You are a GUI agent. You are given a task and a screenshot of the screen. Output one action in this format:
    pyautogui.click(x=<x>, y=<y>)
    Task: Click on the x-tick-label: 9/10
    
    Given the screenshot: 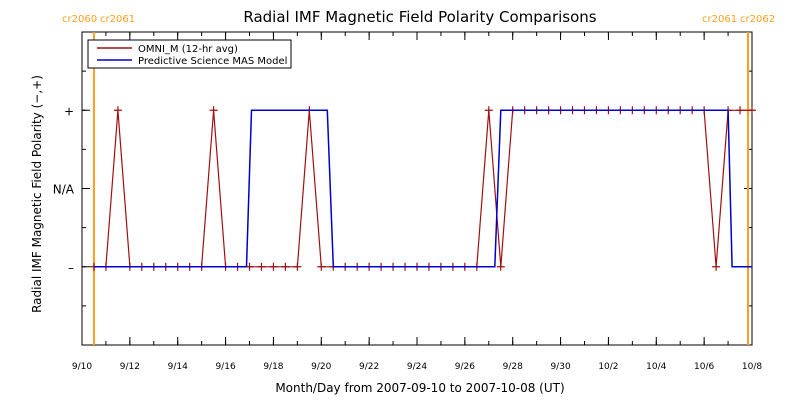 What is the action you would take?
    pyautogui.click(x=82, y=367)
    